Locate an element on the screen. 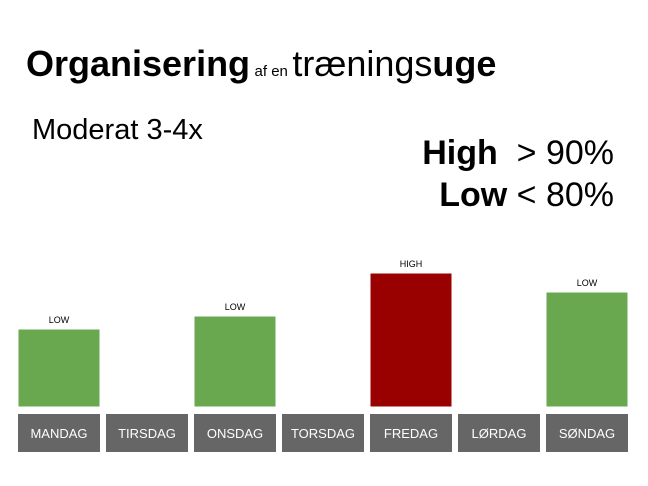 This screenshot has width=648, height=486. day-label-box-torsdag is located at coordinates (323, 433).